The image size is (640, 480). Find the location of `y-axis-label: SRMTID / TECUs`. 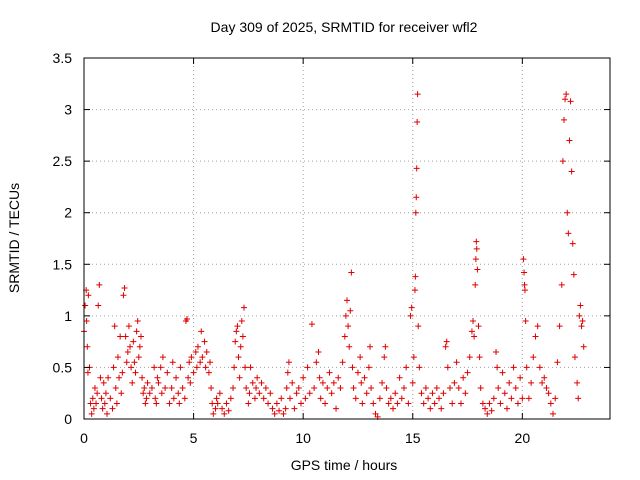

y-axis-label: SRMTID / TECUs is located at coordinates (14, 238).